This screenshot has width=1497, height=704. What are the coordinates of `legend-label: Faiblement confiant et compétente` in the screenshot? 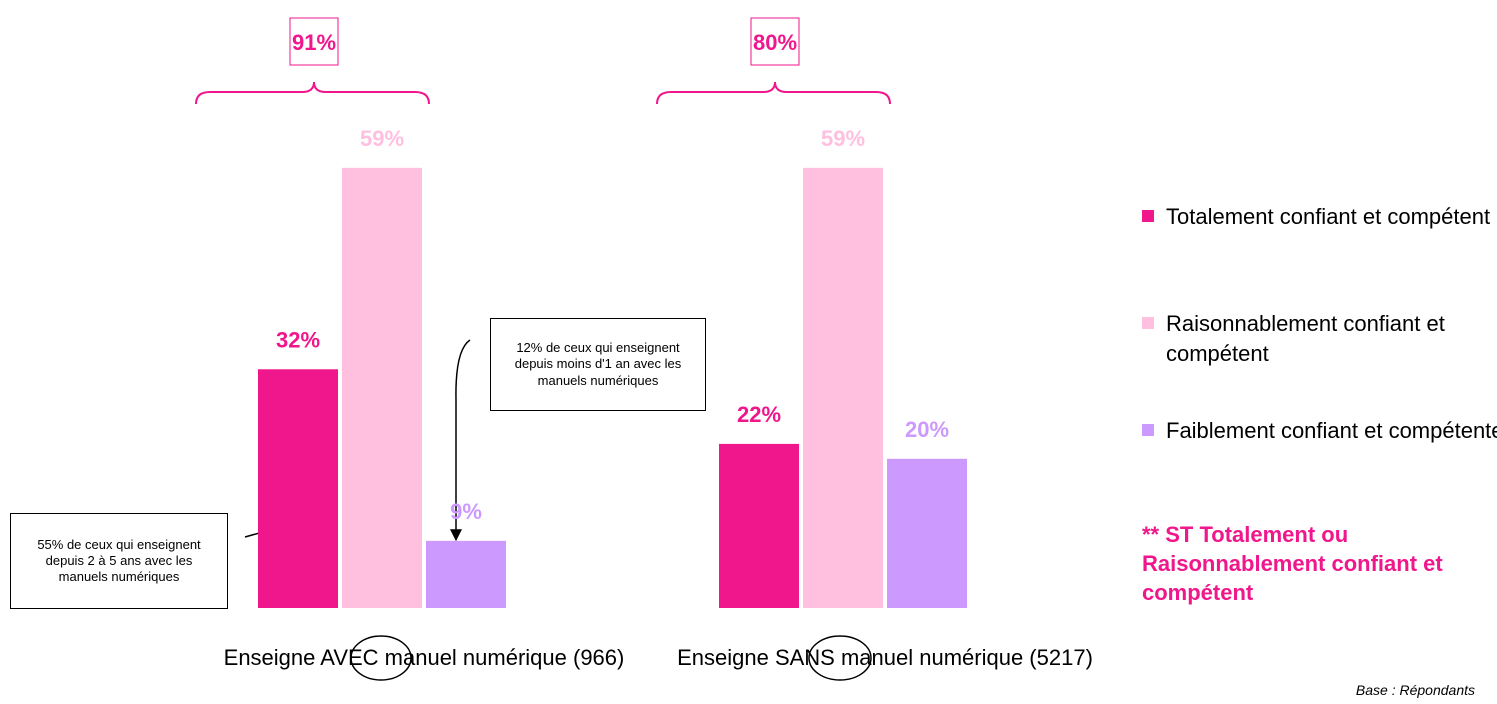 It's located at (1331, 430).